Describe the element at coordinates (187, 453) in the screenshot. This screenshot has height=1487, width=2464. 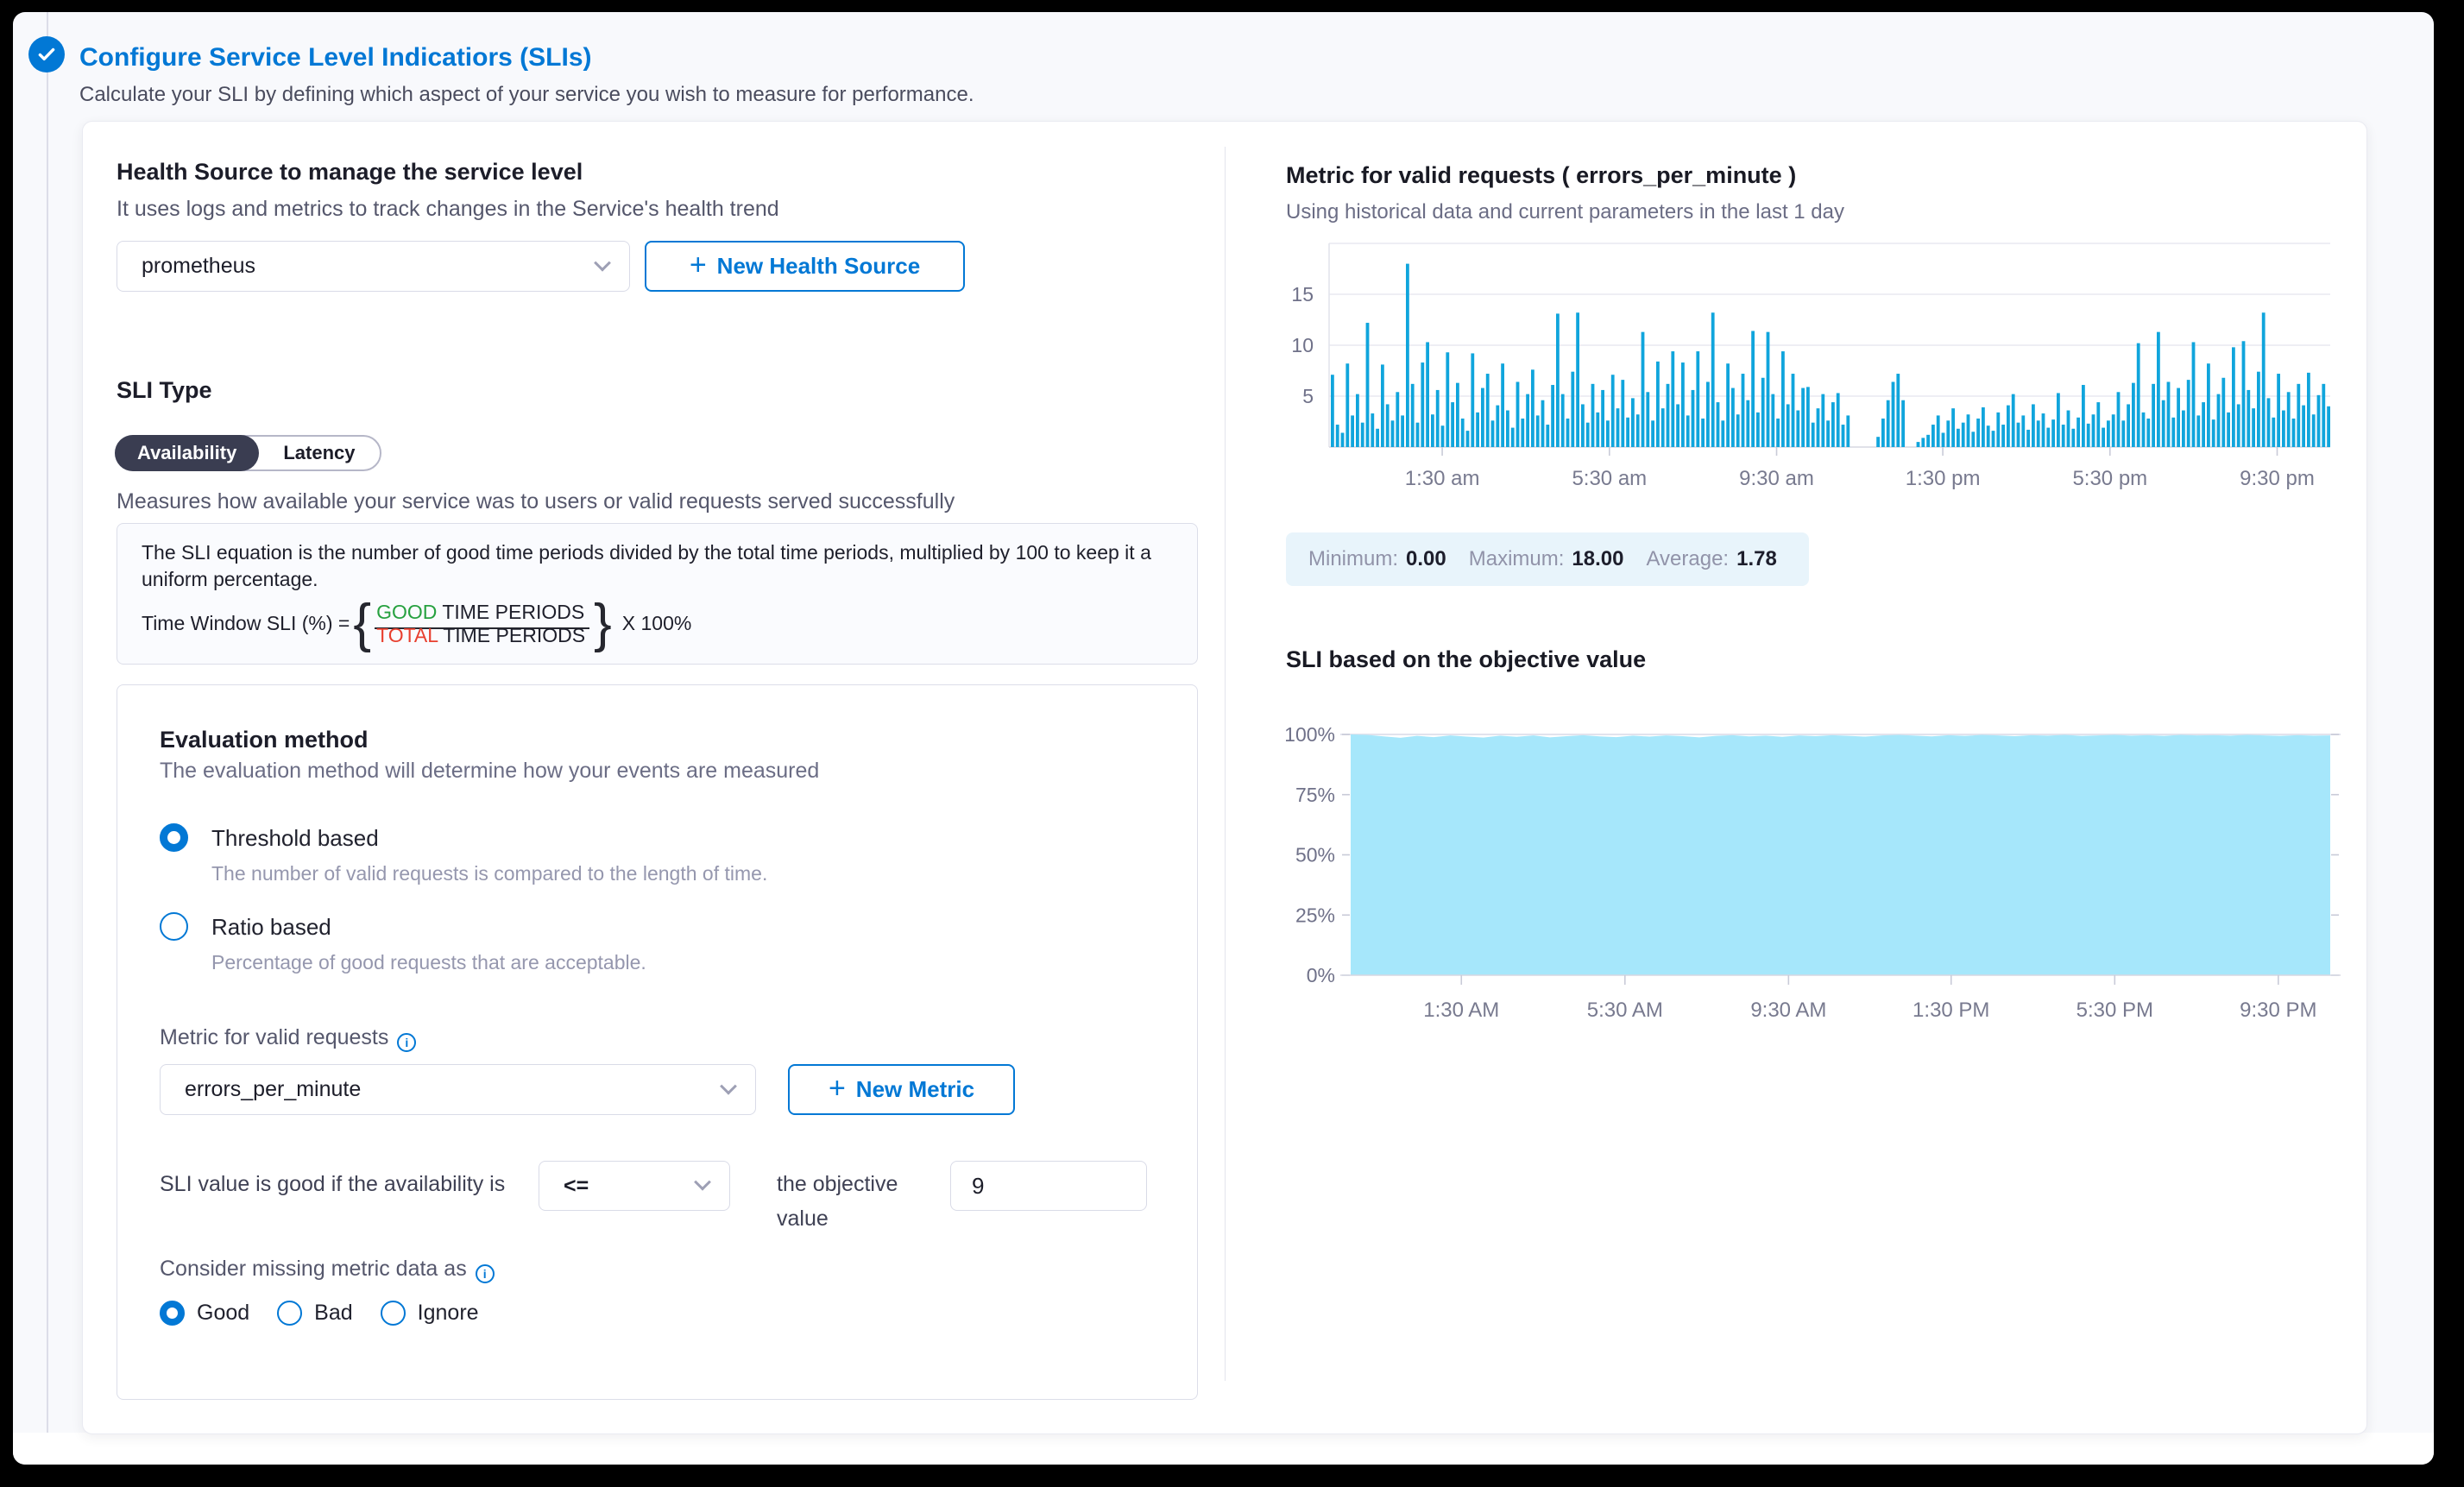
I see `sli-type-option-availability: Availability` at that location.